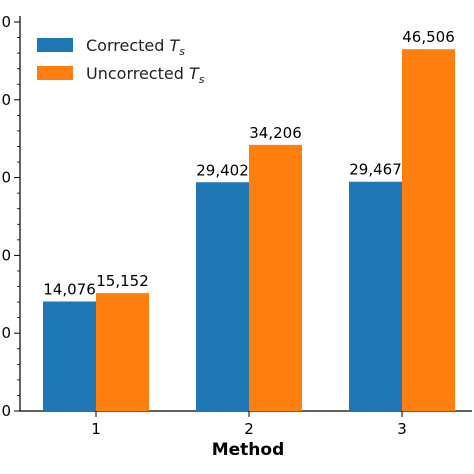  Describe the element at coordinates (135, 47) in the screenshot. I see `legend-entry: Corrected Ts` at that location.